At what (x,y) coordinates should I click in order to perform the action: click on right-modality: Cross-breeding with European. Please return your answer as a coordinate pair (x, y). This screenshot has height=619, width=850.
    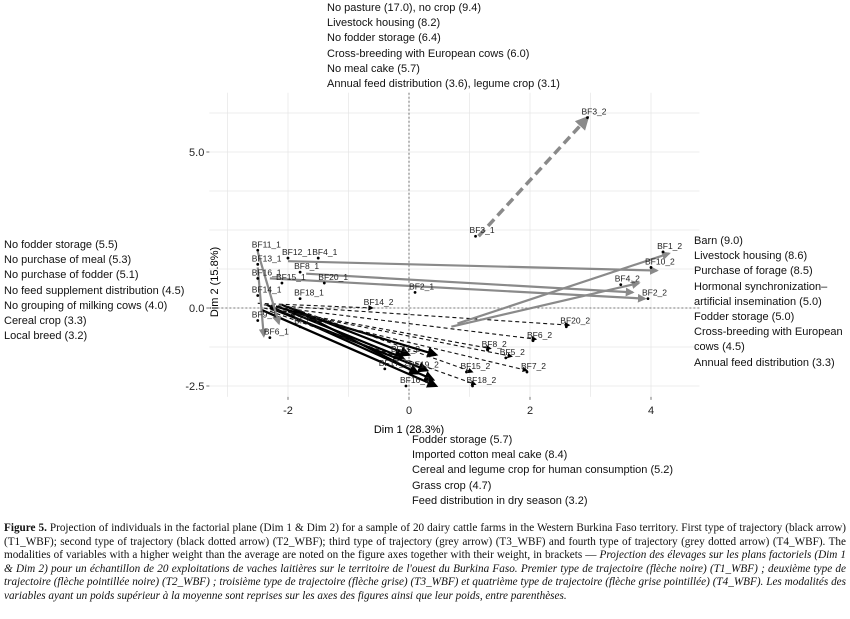
    Looking at the image, I should click on (768, 332).